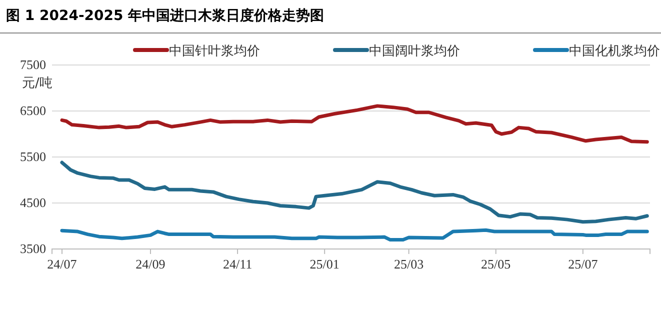 This screenshot has height=326, width=661. What do you see at coordinates (165, 15) in the screenshot?
I see `chart-title: 图 1 2024-2025 年中国进口木浆日度价格走势图` at bounding box center [165, 15].